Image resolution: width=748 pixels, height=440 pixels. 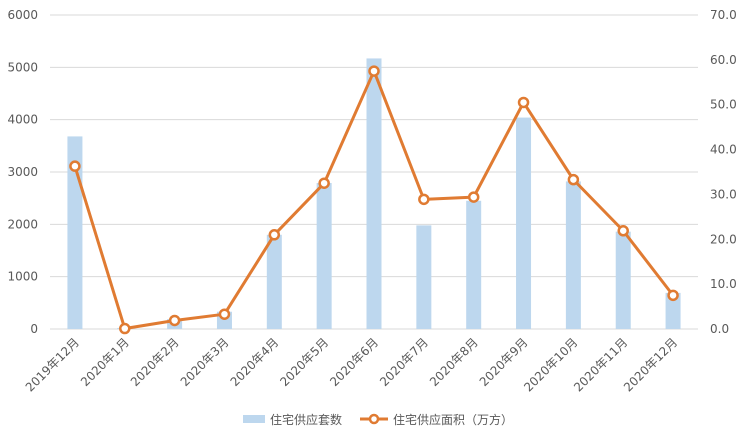 I want to click on left-tick-label: 6000, so click(x=22, y=15).